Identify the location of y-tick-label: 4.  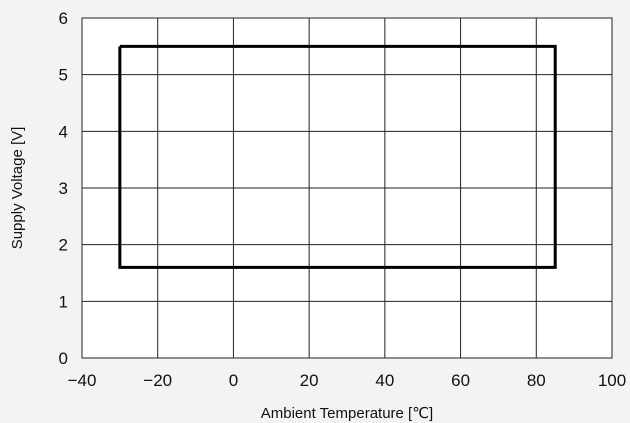
(63, 131).